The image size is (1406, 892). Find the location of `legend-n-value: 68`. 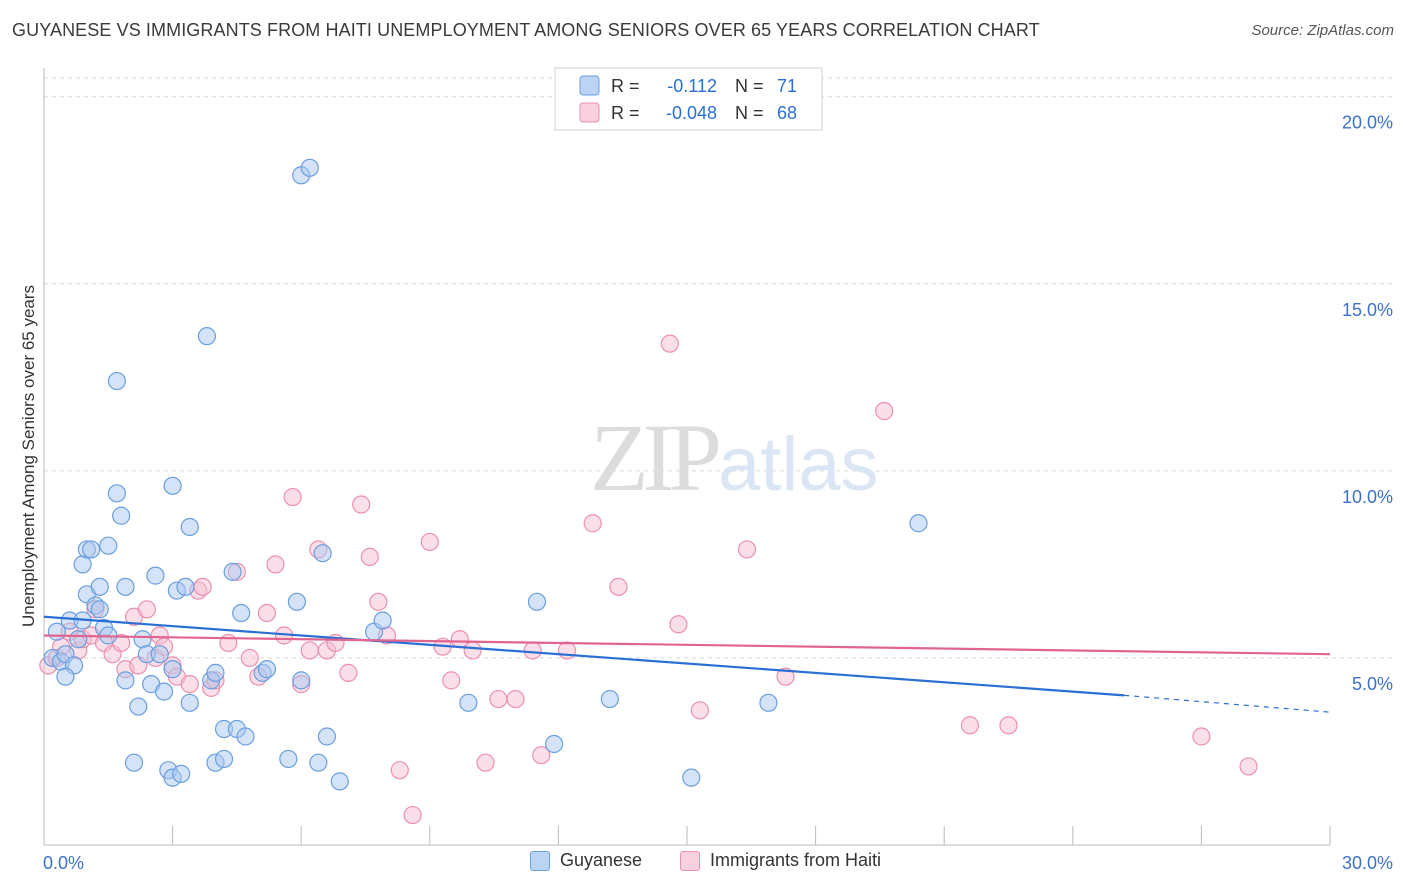

legend-n-value: 68 is located at coordinates (787, 113).